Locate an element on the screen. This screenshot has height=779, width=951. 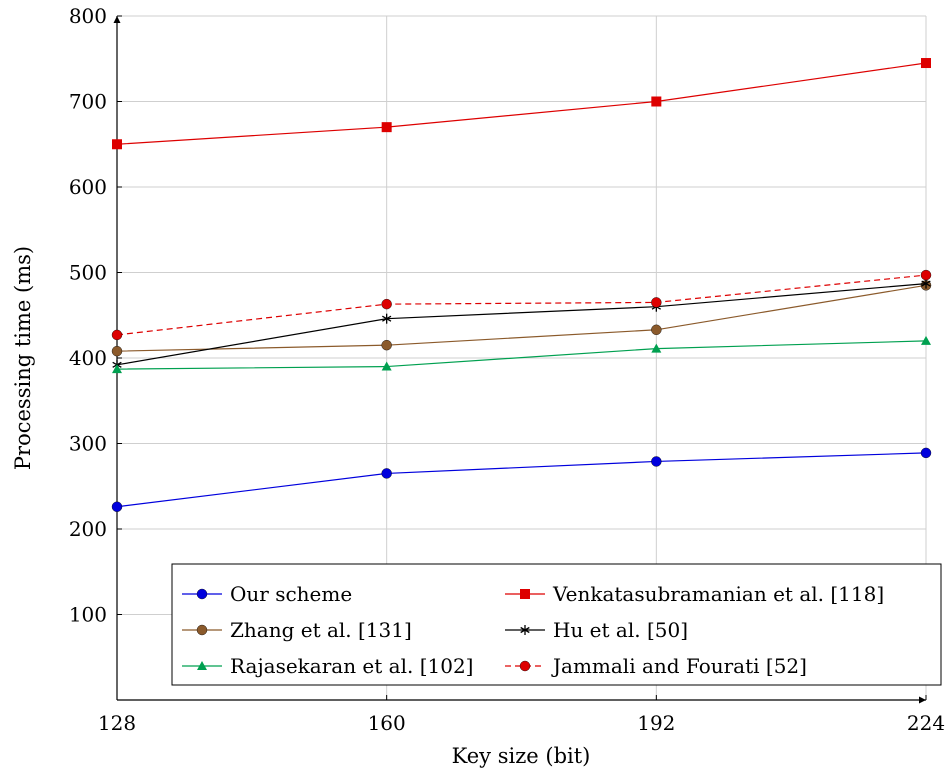
legend-entry: Jammali and Fourati [52] is located at coordinates (656, 666).